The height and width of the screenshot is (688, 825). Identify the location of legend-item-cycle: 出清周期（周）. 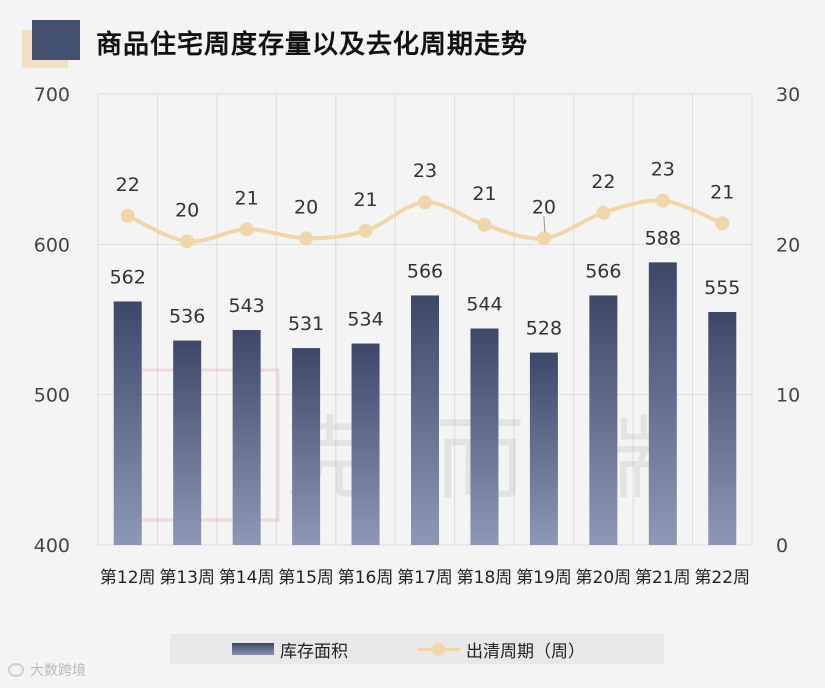
(501, 649).